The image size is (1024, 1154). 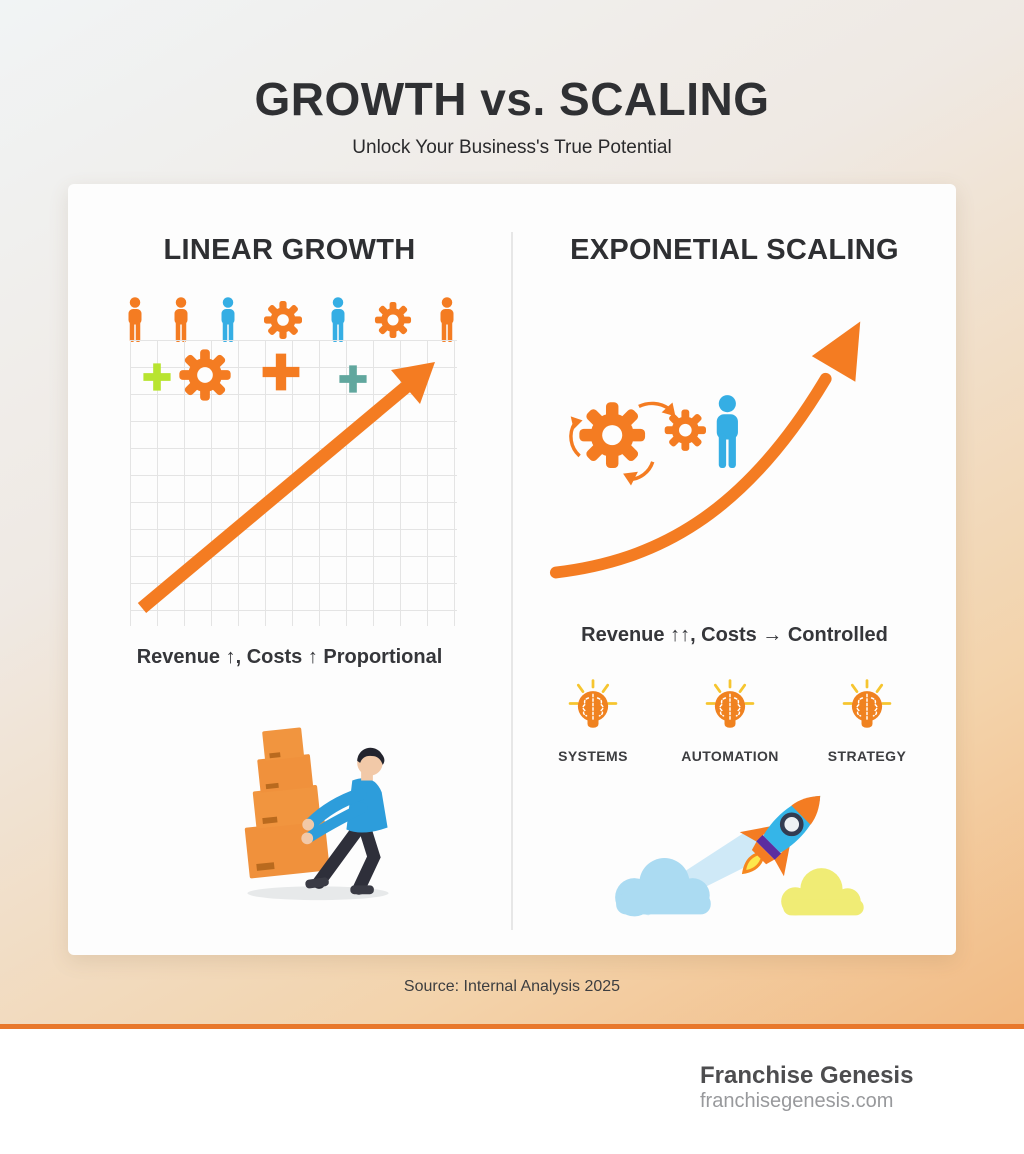 I want to click on linear-growth-arrow, so click(x=286, y=487).